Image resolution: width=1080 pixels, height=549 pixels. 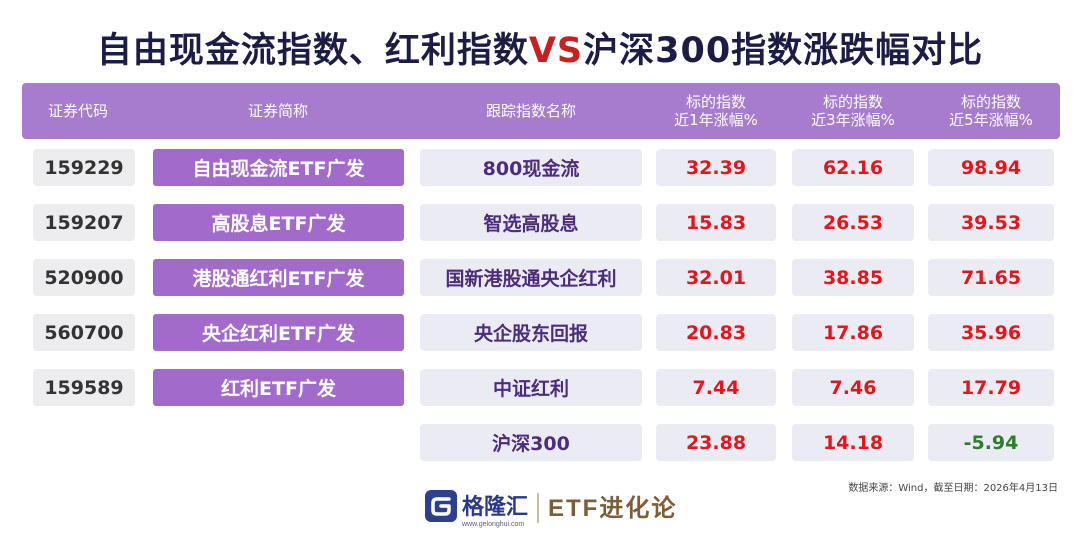 What do you see at coordinates (716, 167) in the screenshot?
I see `row-return-1y: 32.39` at bounding box center [716, 167].